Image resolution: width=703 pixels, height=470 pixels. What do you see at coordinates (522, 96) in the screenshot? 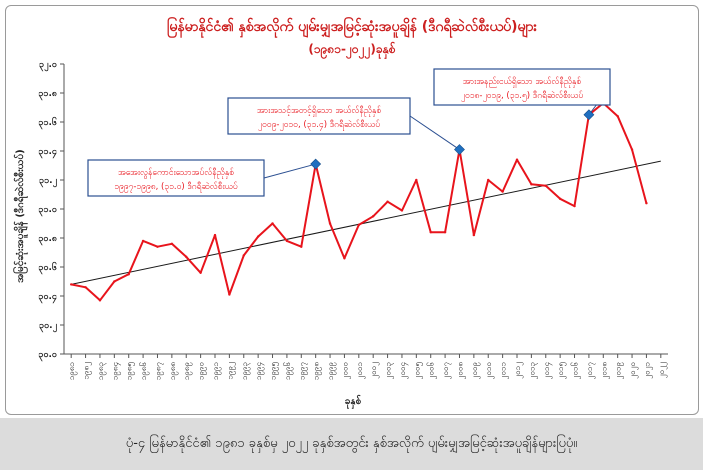
I see `annotation-line-2: ၂၀၁၈-၂၀၁၉, (၃၁.၅) ဒီဂရီဆဲလ်စီးယပ်` at bounding box center [522, 96].